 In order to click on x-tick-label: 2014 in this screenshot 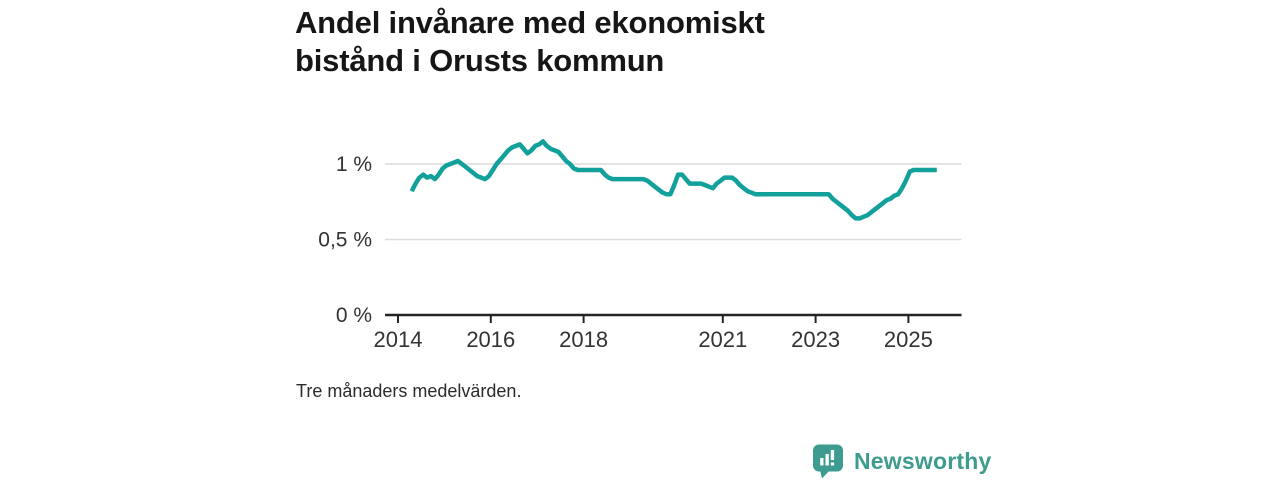, I will do `click(398, 339)`.